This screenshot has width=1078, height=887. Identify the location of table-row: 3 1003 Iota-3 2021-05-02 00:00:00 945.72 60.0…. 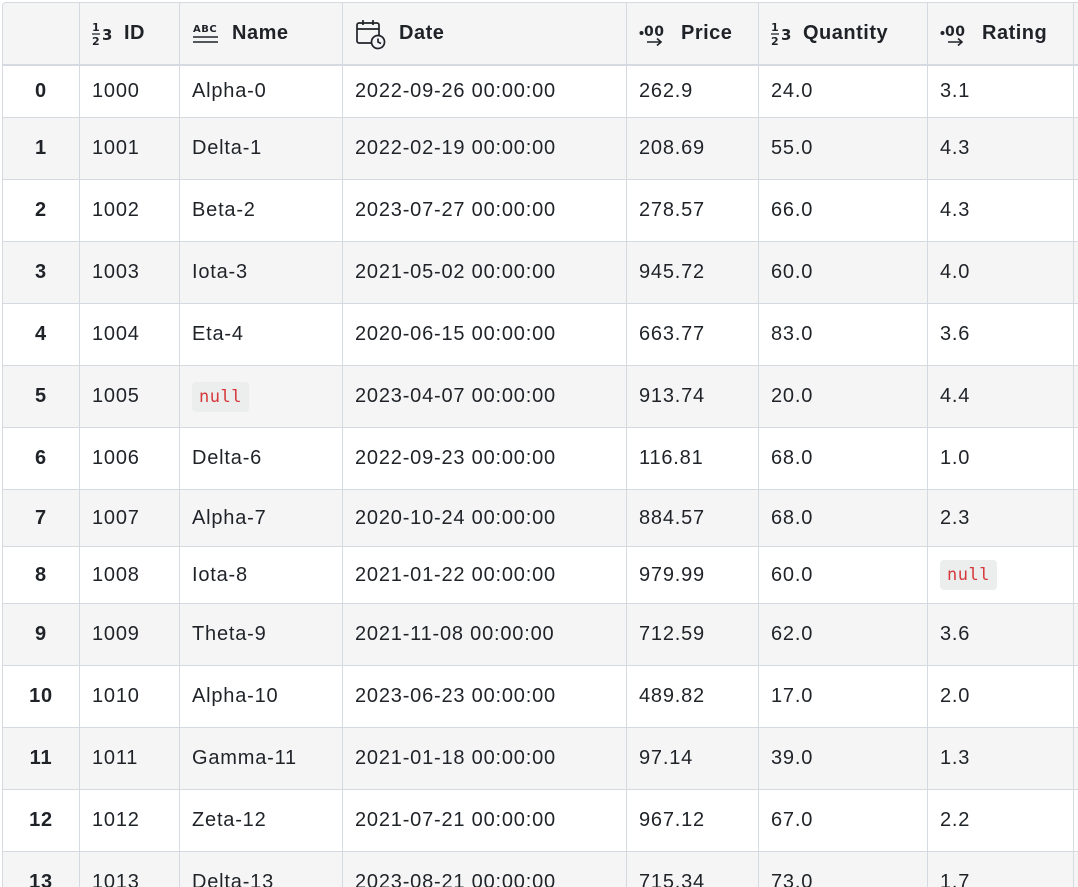
(540, 273).